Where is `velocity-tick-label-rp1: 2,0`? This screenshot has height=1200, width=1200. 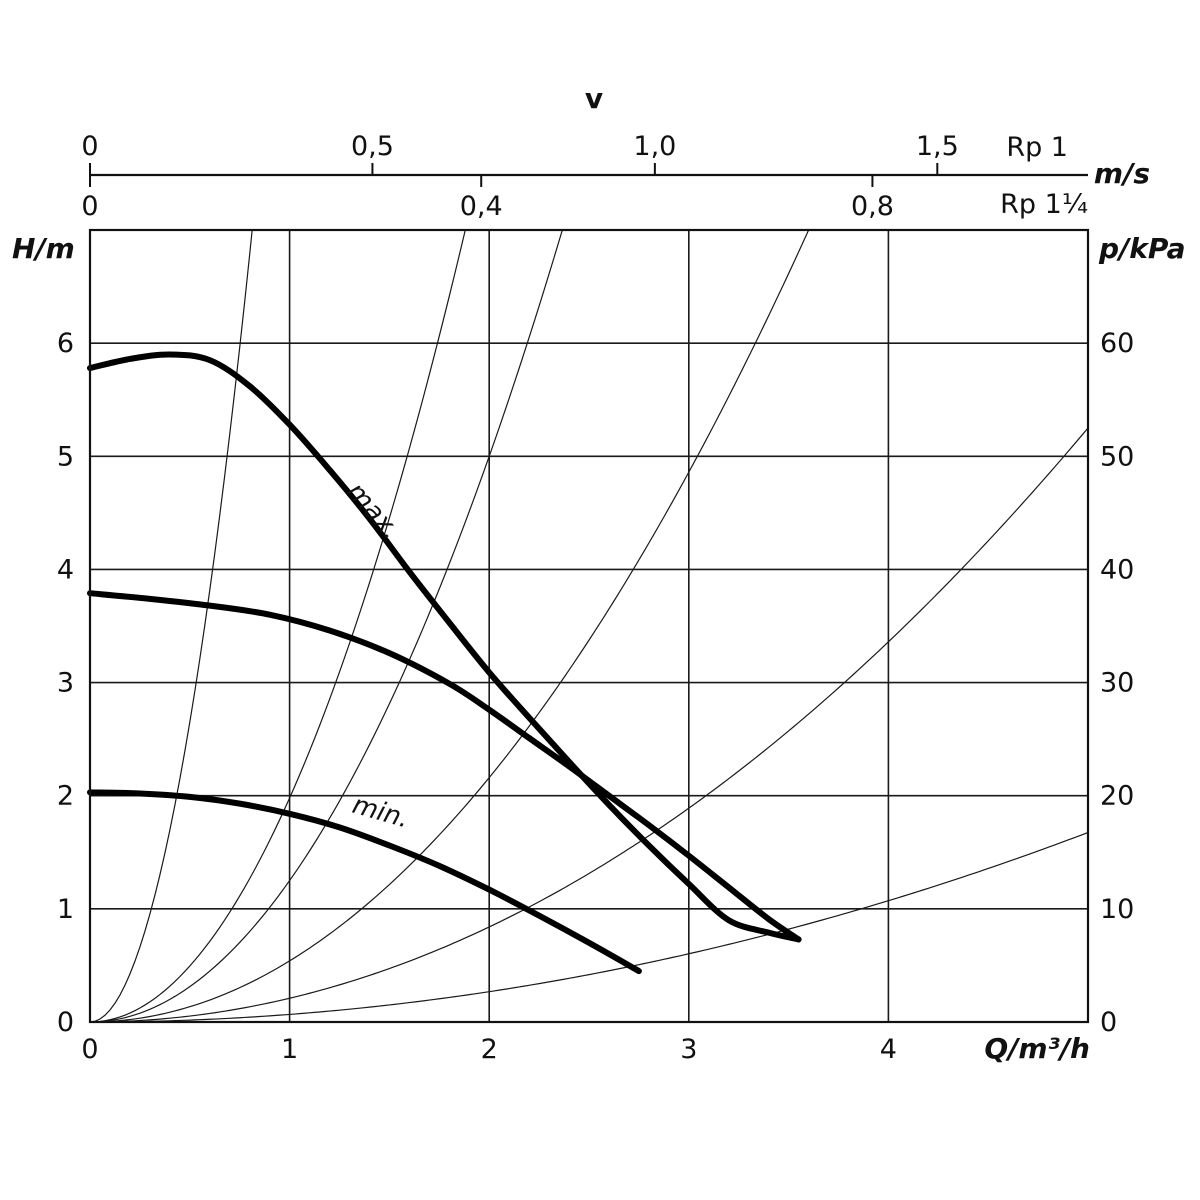
velocity-tick-label-rp1: 2,0 is located at coordinates (1199, 146).